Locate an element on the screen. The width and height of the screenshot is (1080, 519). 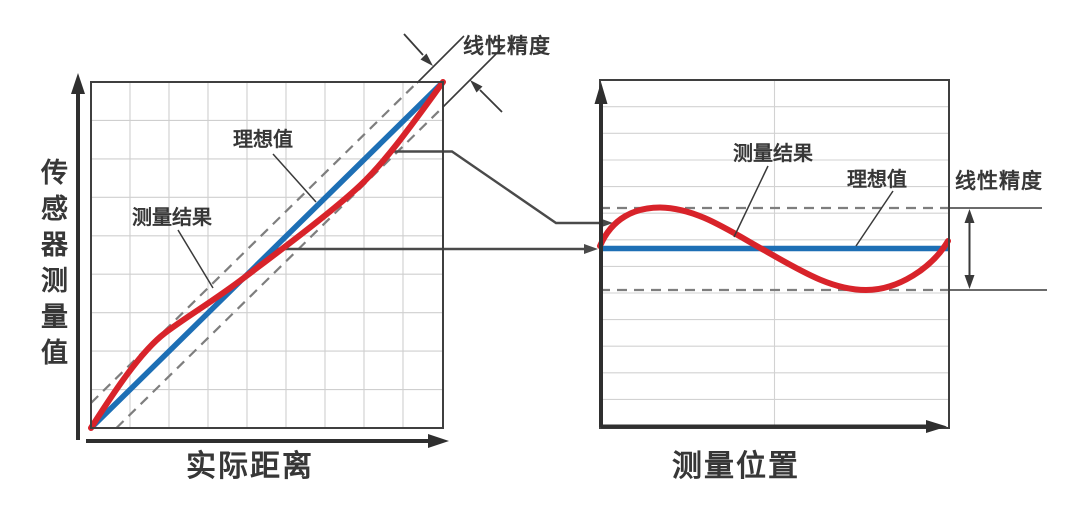
left-measured-leader is located at coordinates (195, 259).